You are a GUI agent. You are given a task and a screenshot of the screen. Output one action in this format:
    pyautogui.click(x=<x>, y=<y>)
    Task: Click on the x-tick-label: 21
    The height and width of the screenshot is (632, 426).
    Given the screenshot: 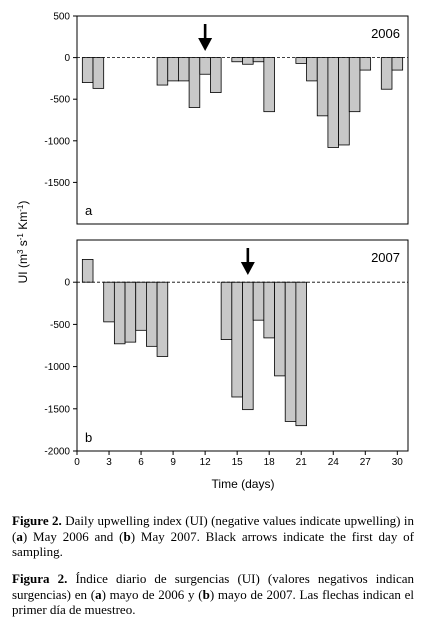 What is the action you would take?
    pyautogui.click(x=302, y=462)
    